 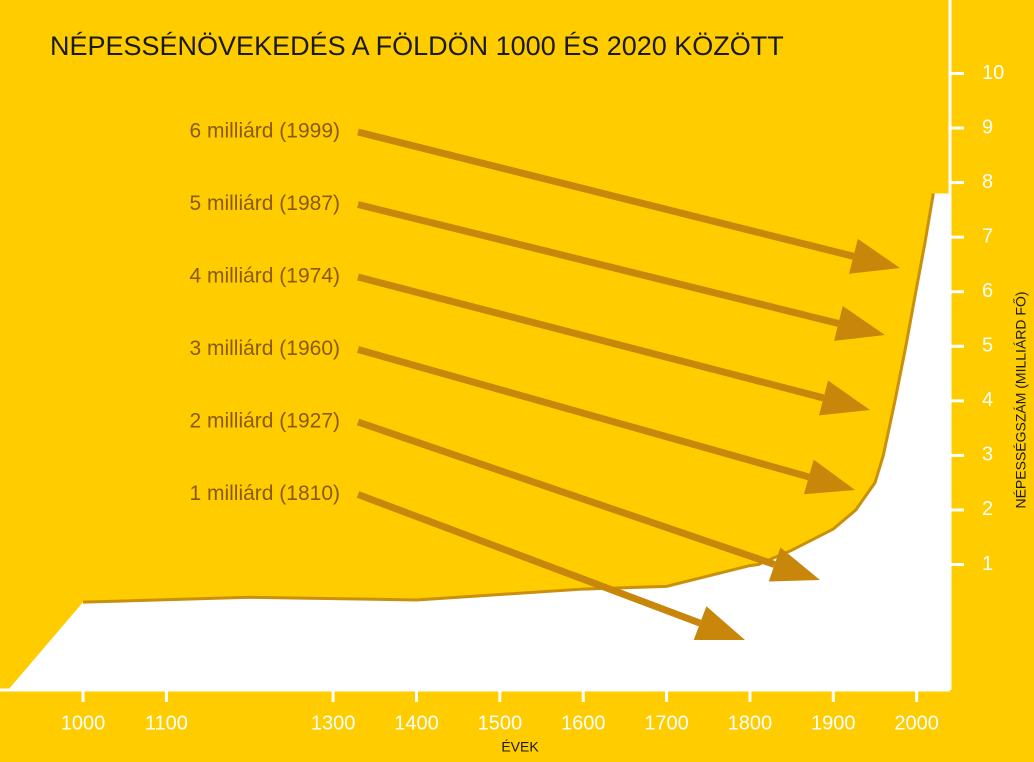 I want to click on x-tick-label: 1600, so click(x=583, y=723).